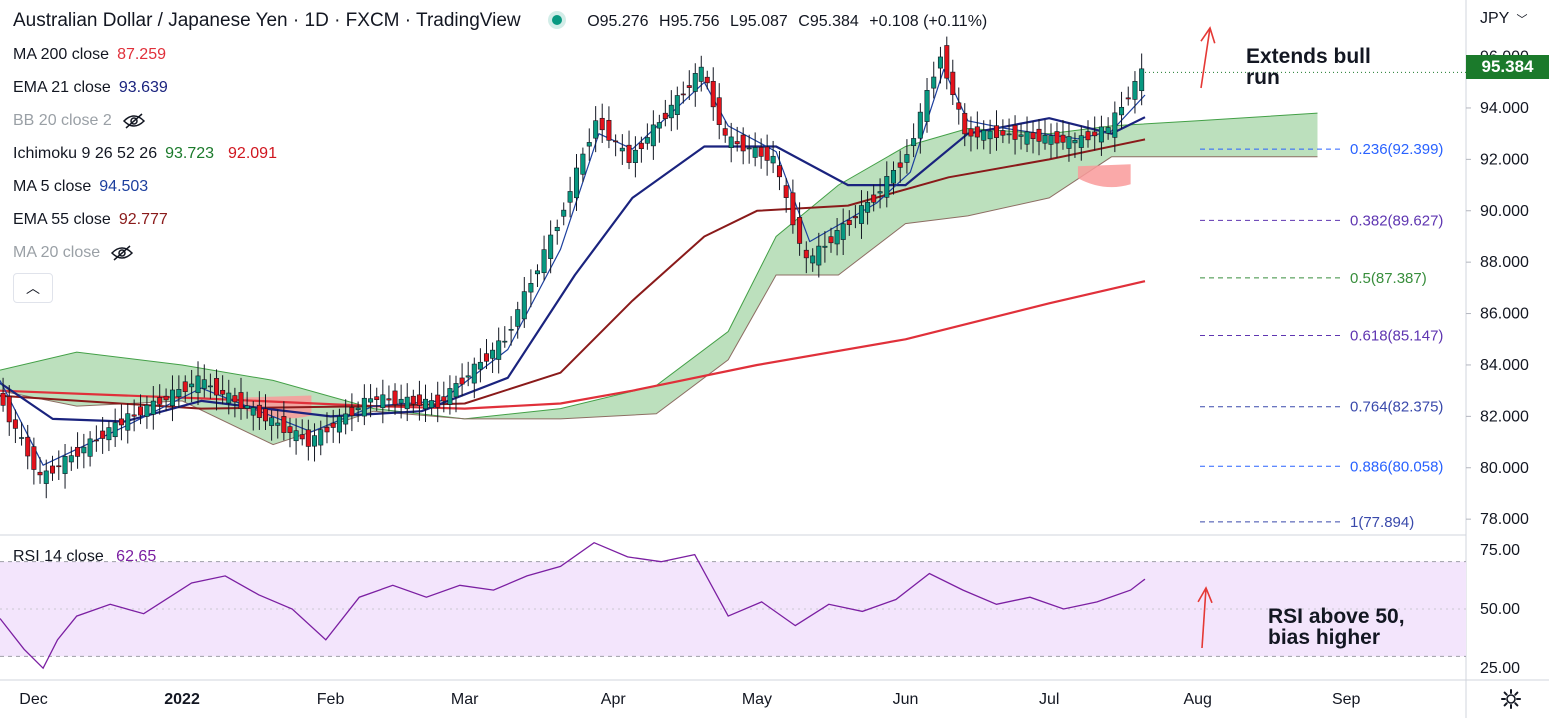 The width and height of the screenshot is (1549, 718). Describe the element at coordinates (573, 345) in the screenshot. I see `series-line` at that location.